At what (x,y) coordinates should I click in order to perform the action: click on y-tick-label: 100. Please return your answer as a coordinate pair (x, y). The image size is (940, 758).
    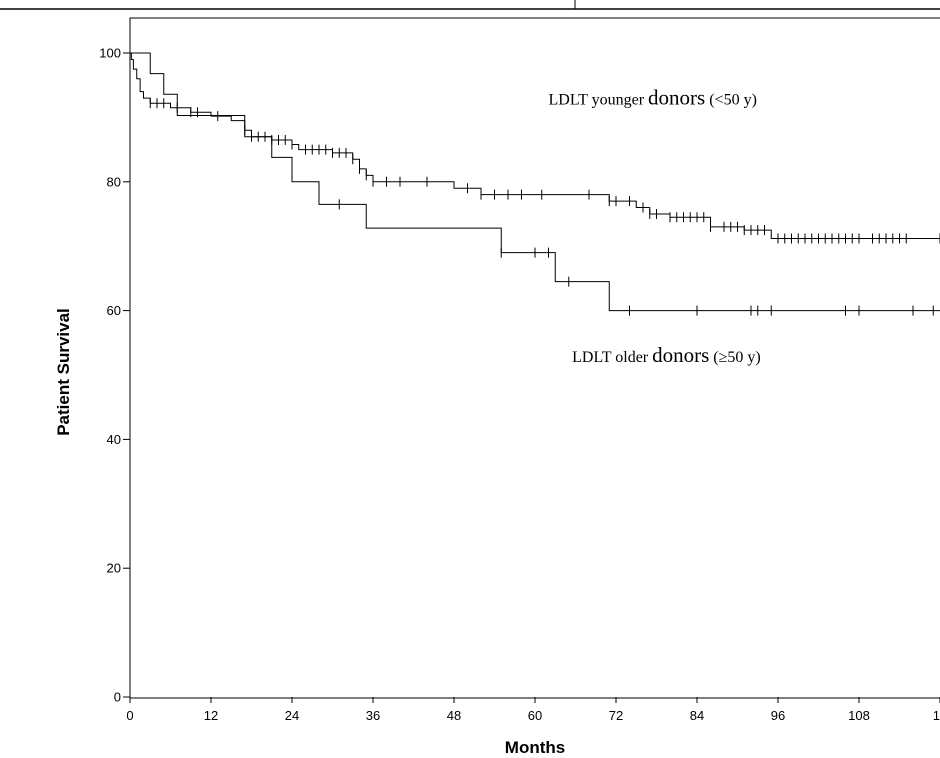
    Looking at the image, I should click on (110, 53).